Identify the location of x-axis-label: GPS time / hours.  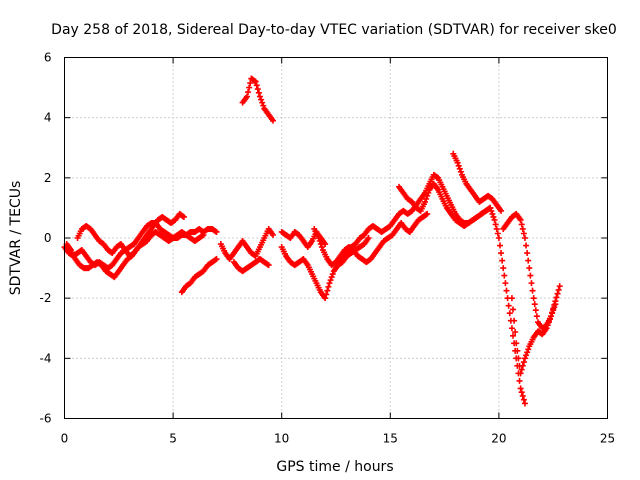
(334, 467).